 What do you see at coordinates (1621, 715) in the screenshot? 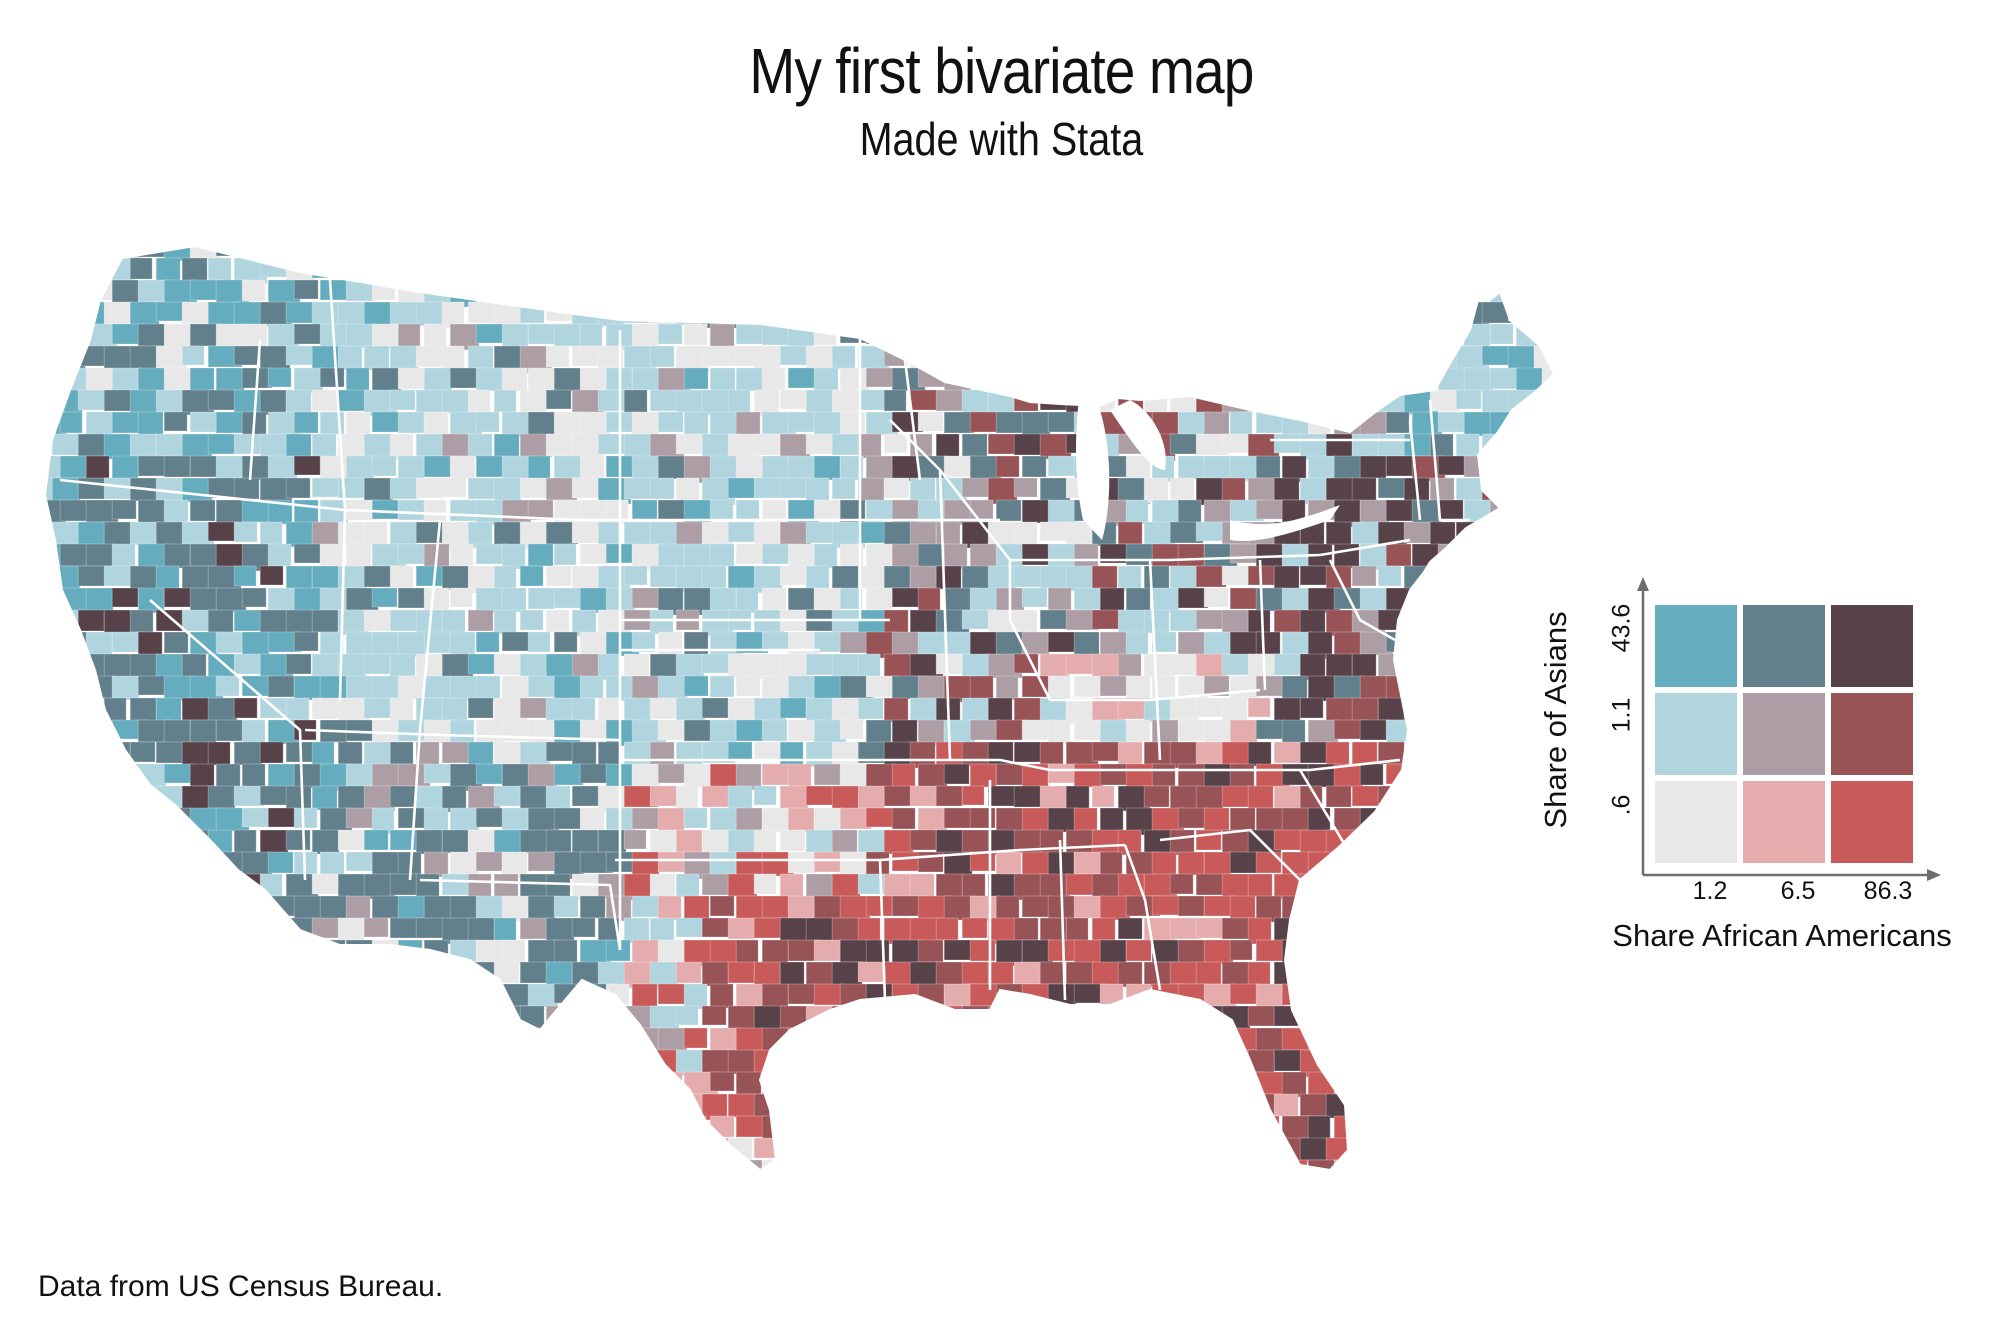
I see `legend-y-tick-mid: 1.1` at bounding box center [1621, 715].